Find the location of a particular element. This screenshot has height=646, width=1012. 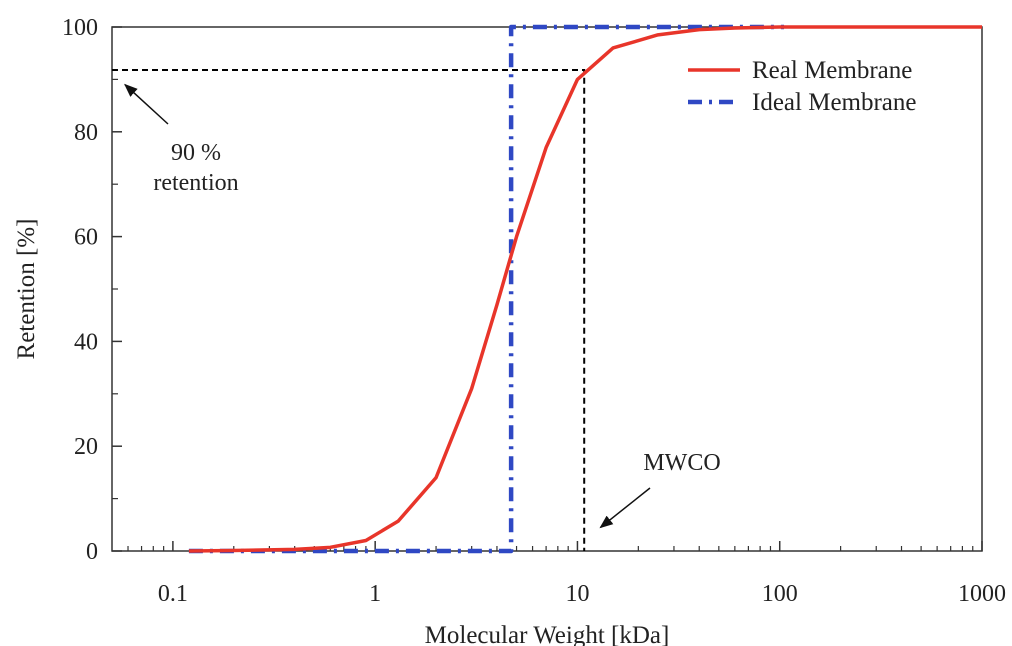

y-tick-label: 80 is located at coordinates (86, 133).